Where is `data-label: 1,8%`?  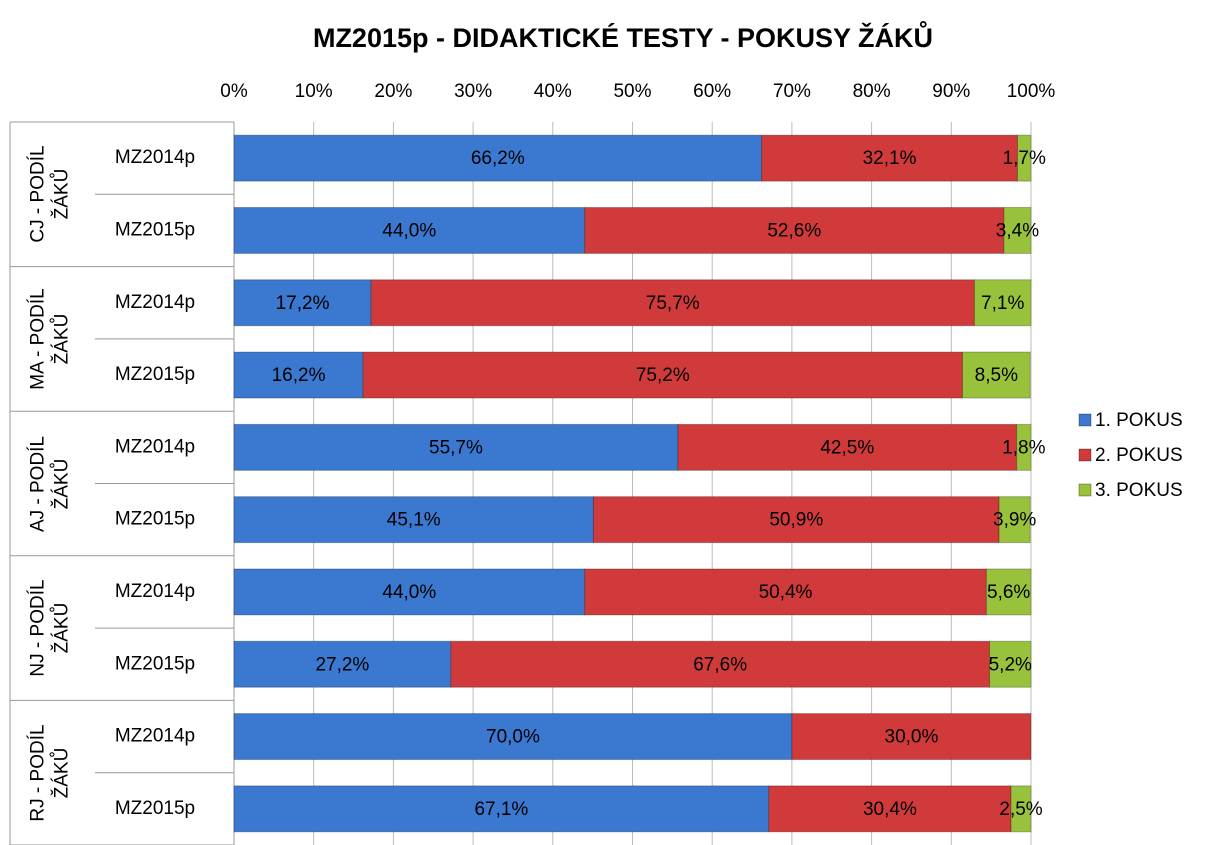 data-label: 1,8% is located at coordinates (1023, 447).